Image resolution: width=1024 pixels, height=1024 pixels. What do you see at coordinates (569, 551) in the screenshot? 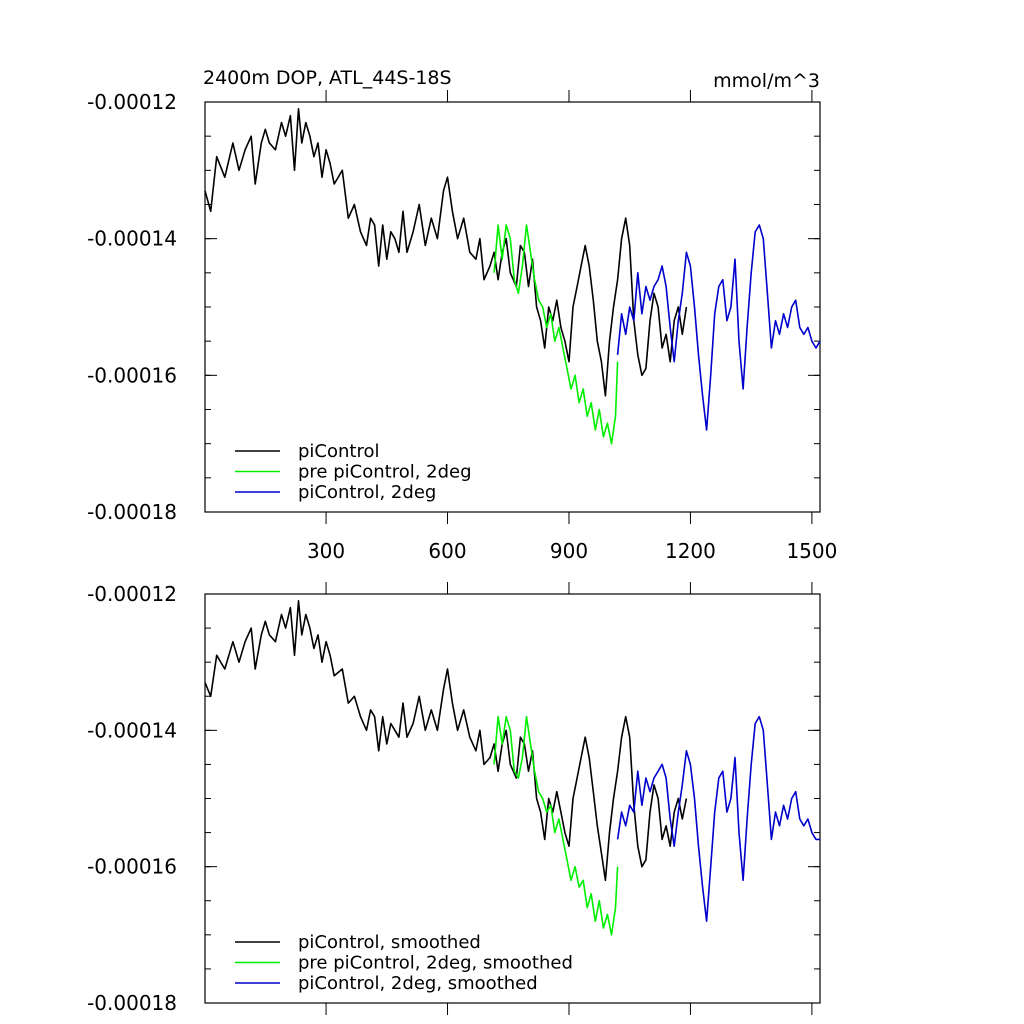
I see `x-tick-label: 900` at bounding box center [569, 551].